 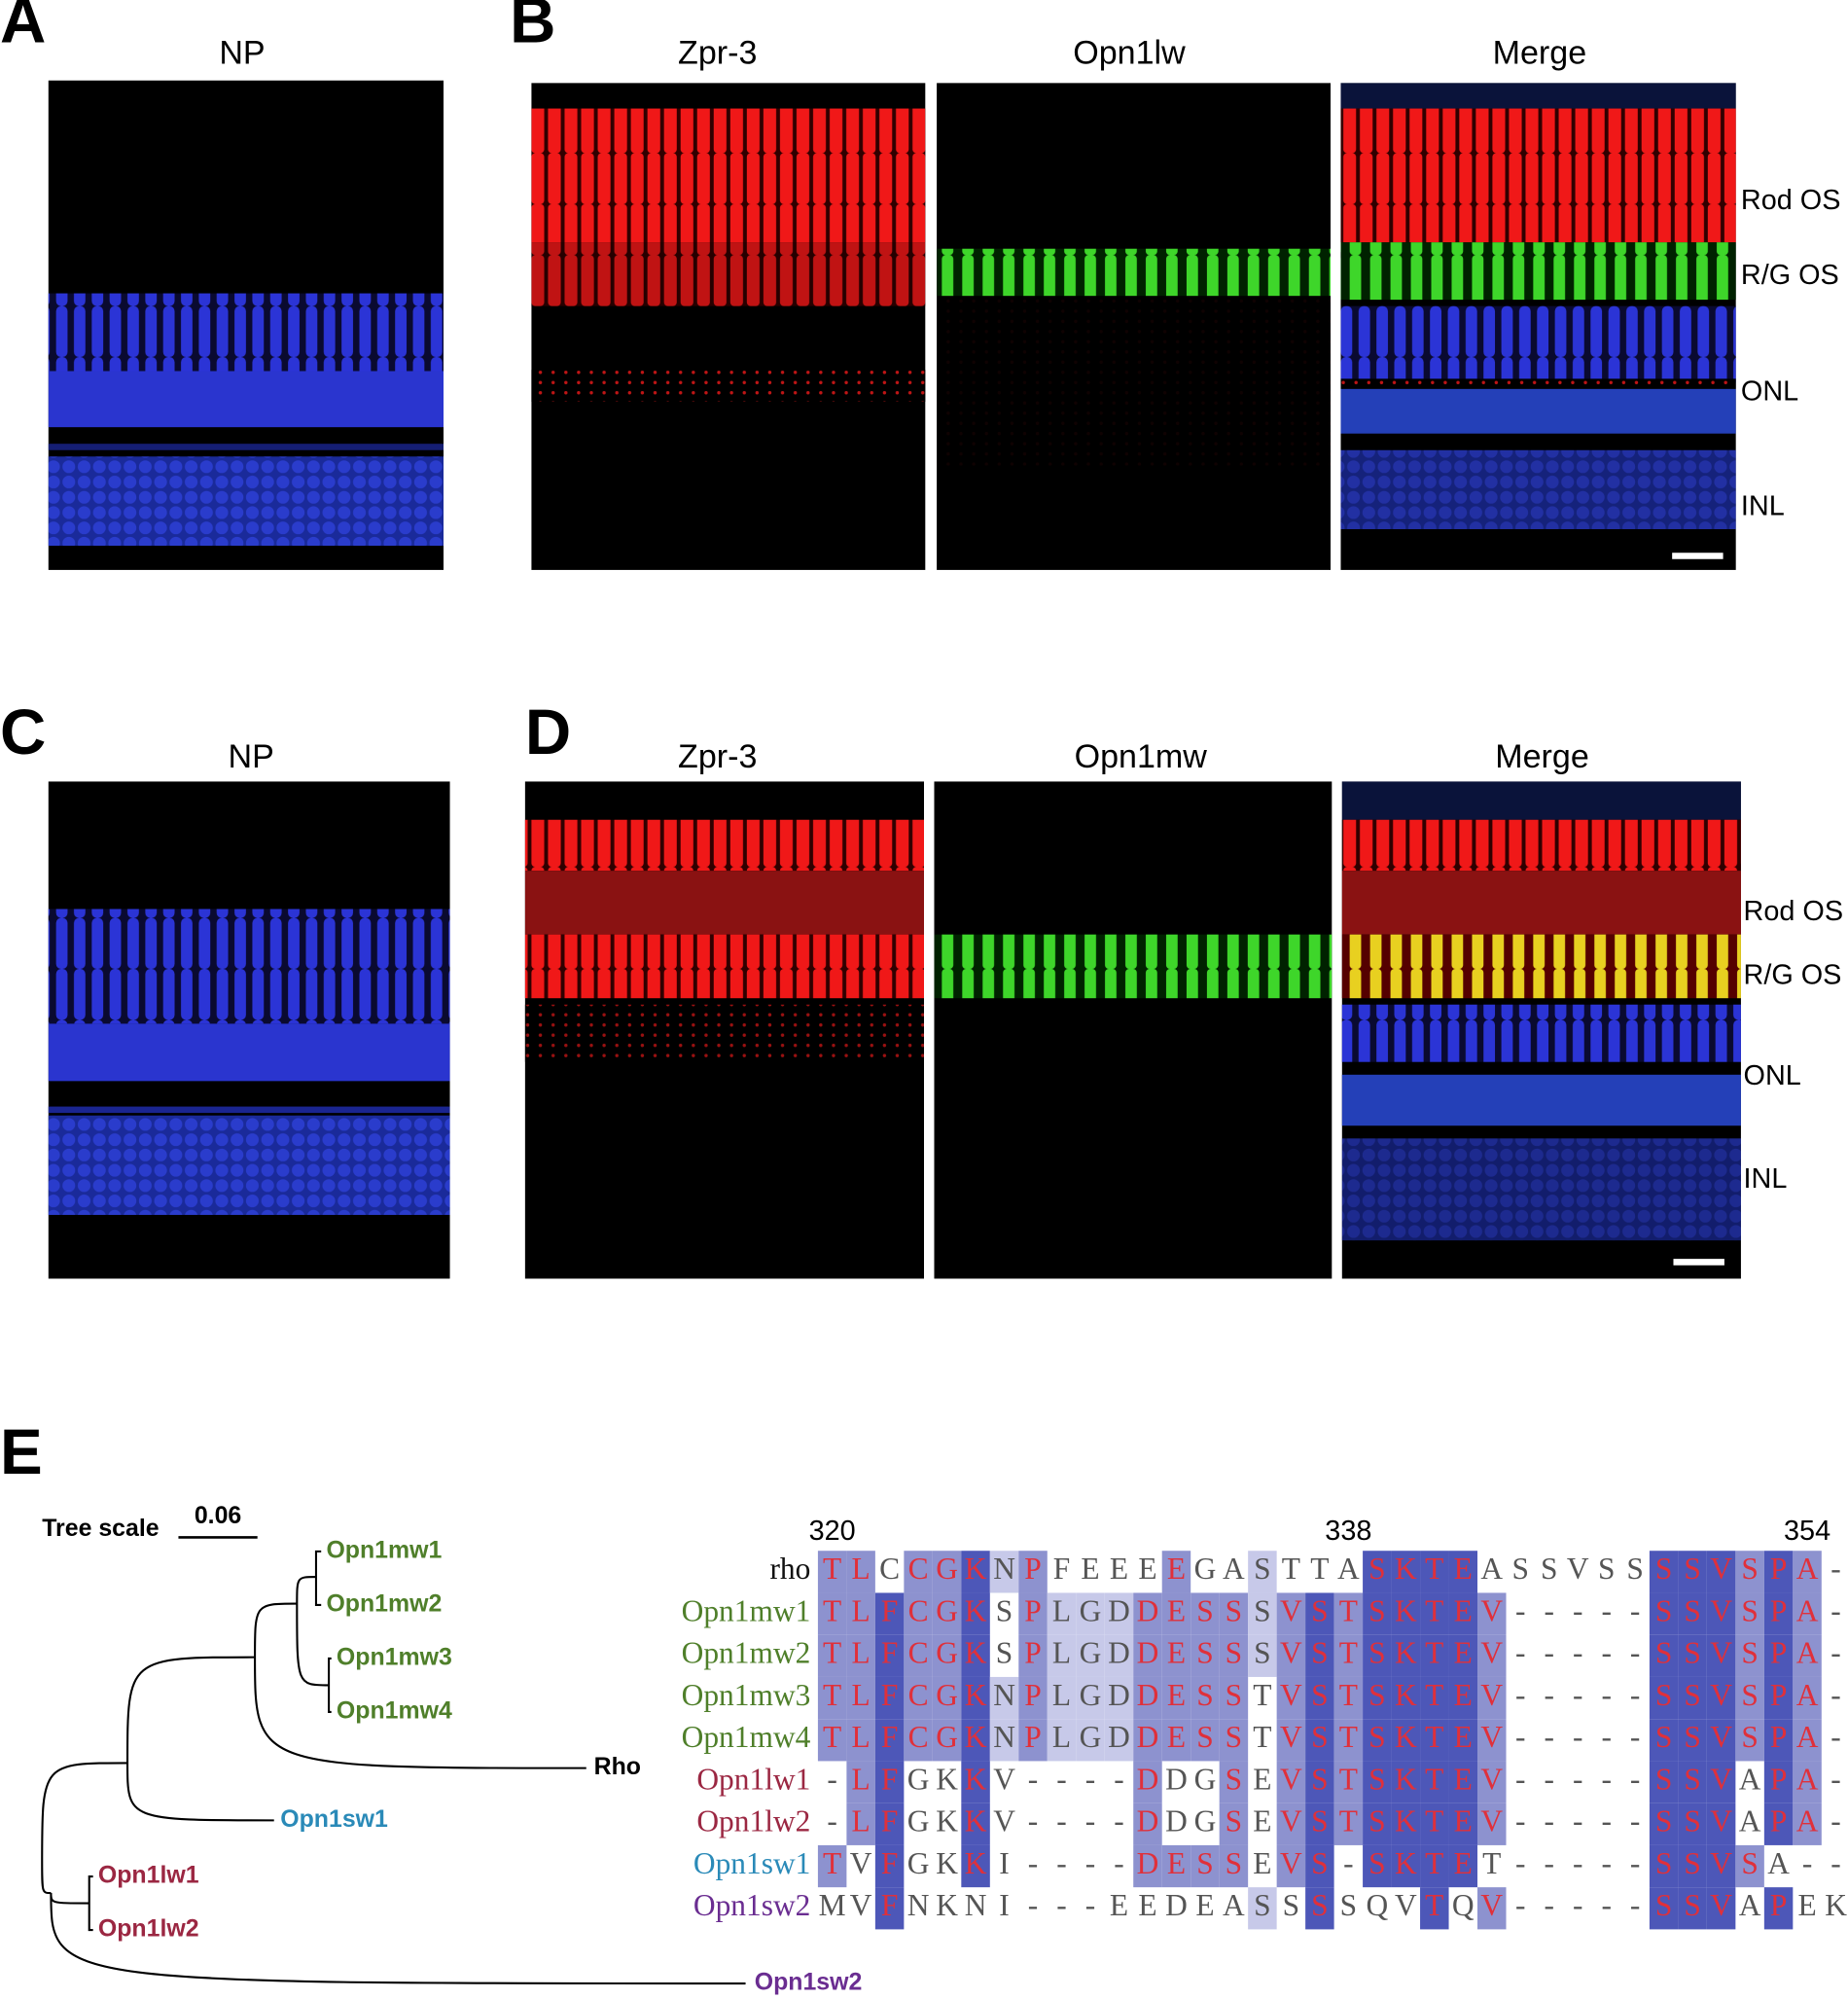 I want to click on sequence-name: Opn1lw2, so click(x=753, y=1821).